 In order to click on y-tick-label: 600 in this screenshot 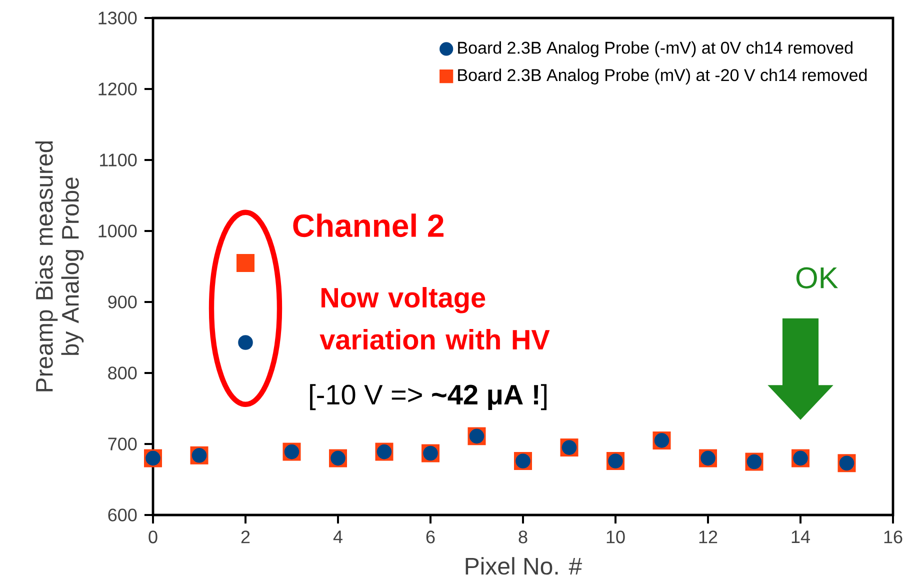, I will do `click(122, 515)`.